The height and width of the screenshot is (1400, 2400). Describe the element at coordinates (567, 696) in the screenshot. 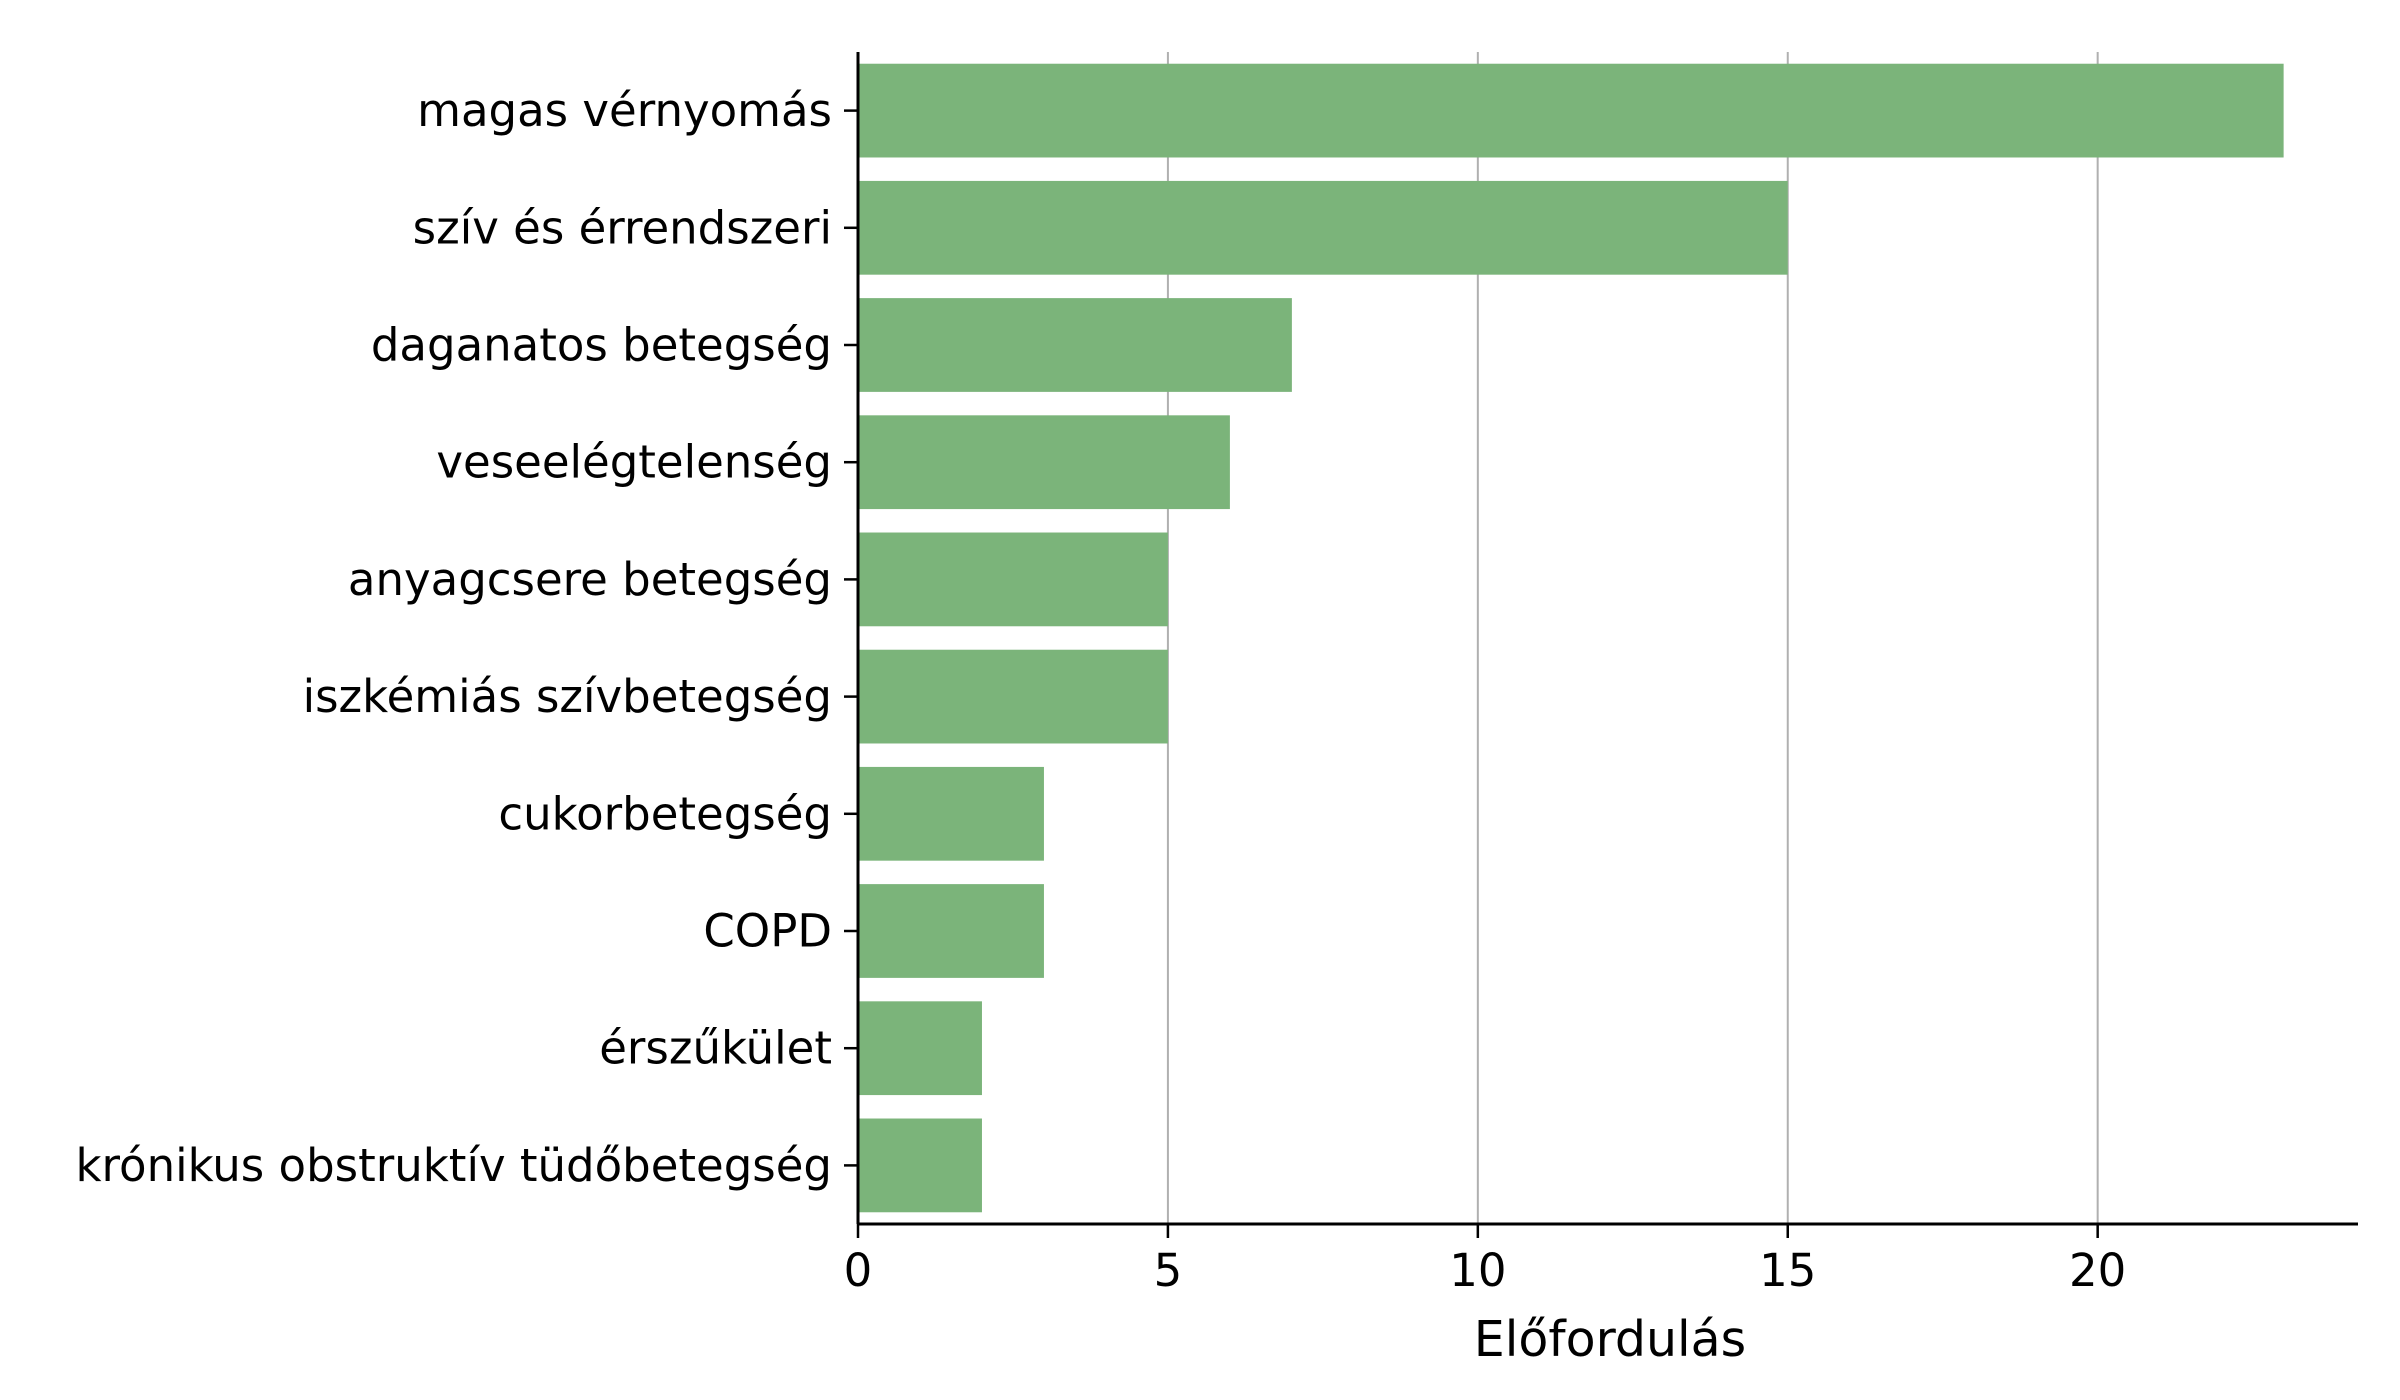

I see `category-label-5: iszkémiás szívbetegség` at that location.